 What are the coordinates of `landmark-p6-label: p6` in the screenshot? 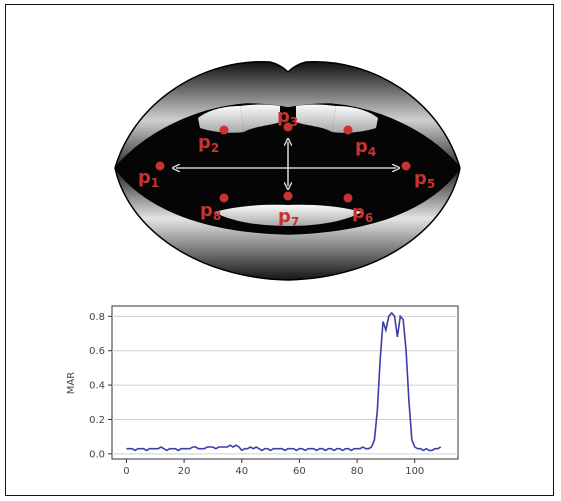 It's located at (362, 213).